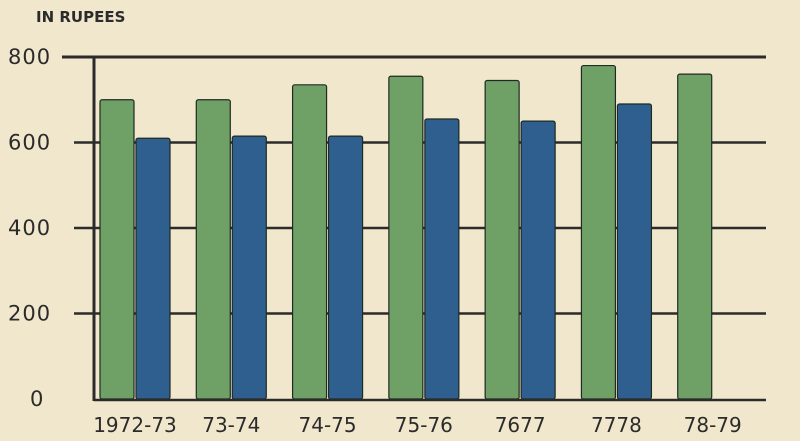  What do you see at coordinates (616, 425) in the screenshot?
I see `x-tick-label-77-78: 7778` at bounding box center [616, 425].